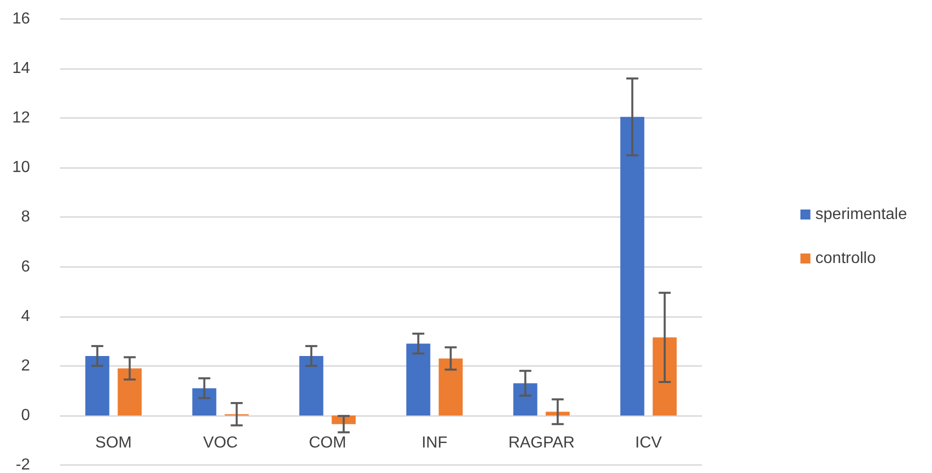 The width and height of the screenshot is (932, 473). I want to click on x-tick-label: ICV, so click(648, 443).